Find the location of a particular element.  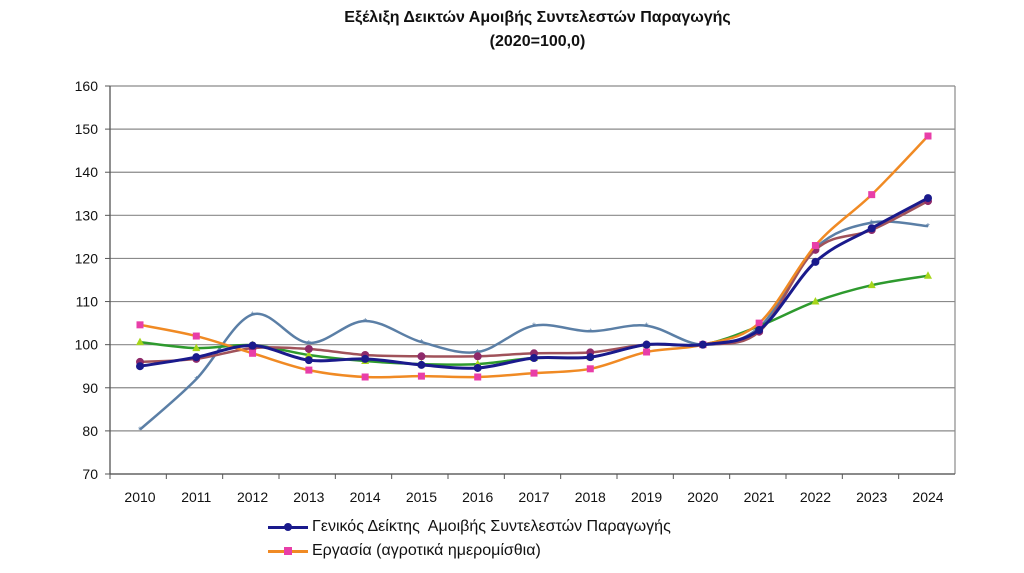

x-tick-label: 2024 is located at coordinates (927, 497).